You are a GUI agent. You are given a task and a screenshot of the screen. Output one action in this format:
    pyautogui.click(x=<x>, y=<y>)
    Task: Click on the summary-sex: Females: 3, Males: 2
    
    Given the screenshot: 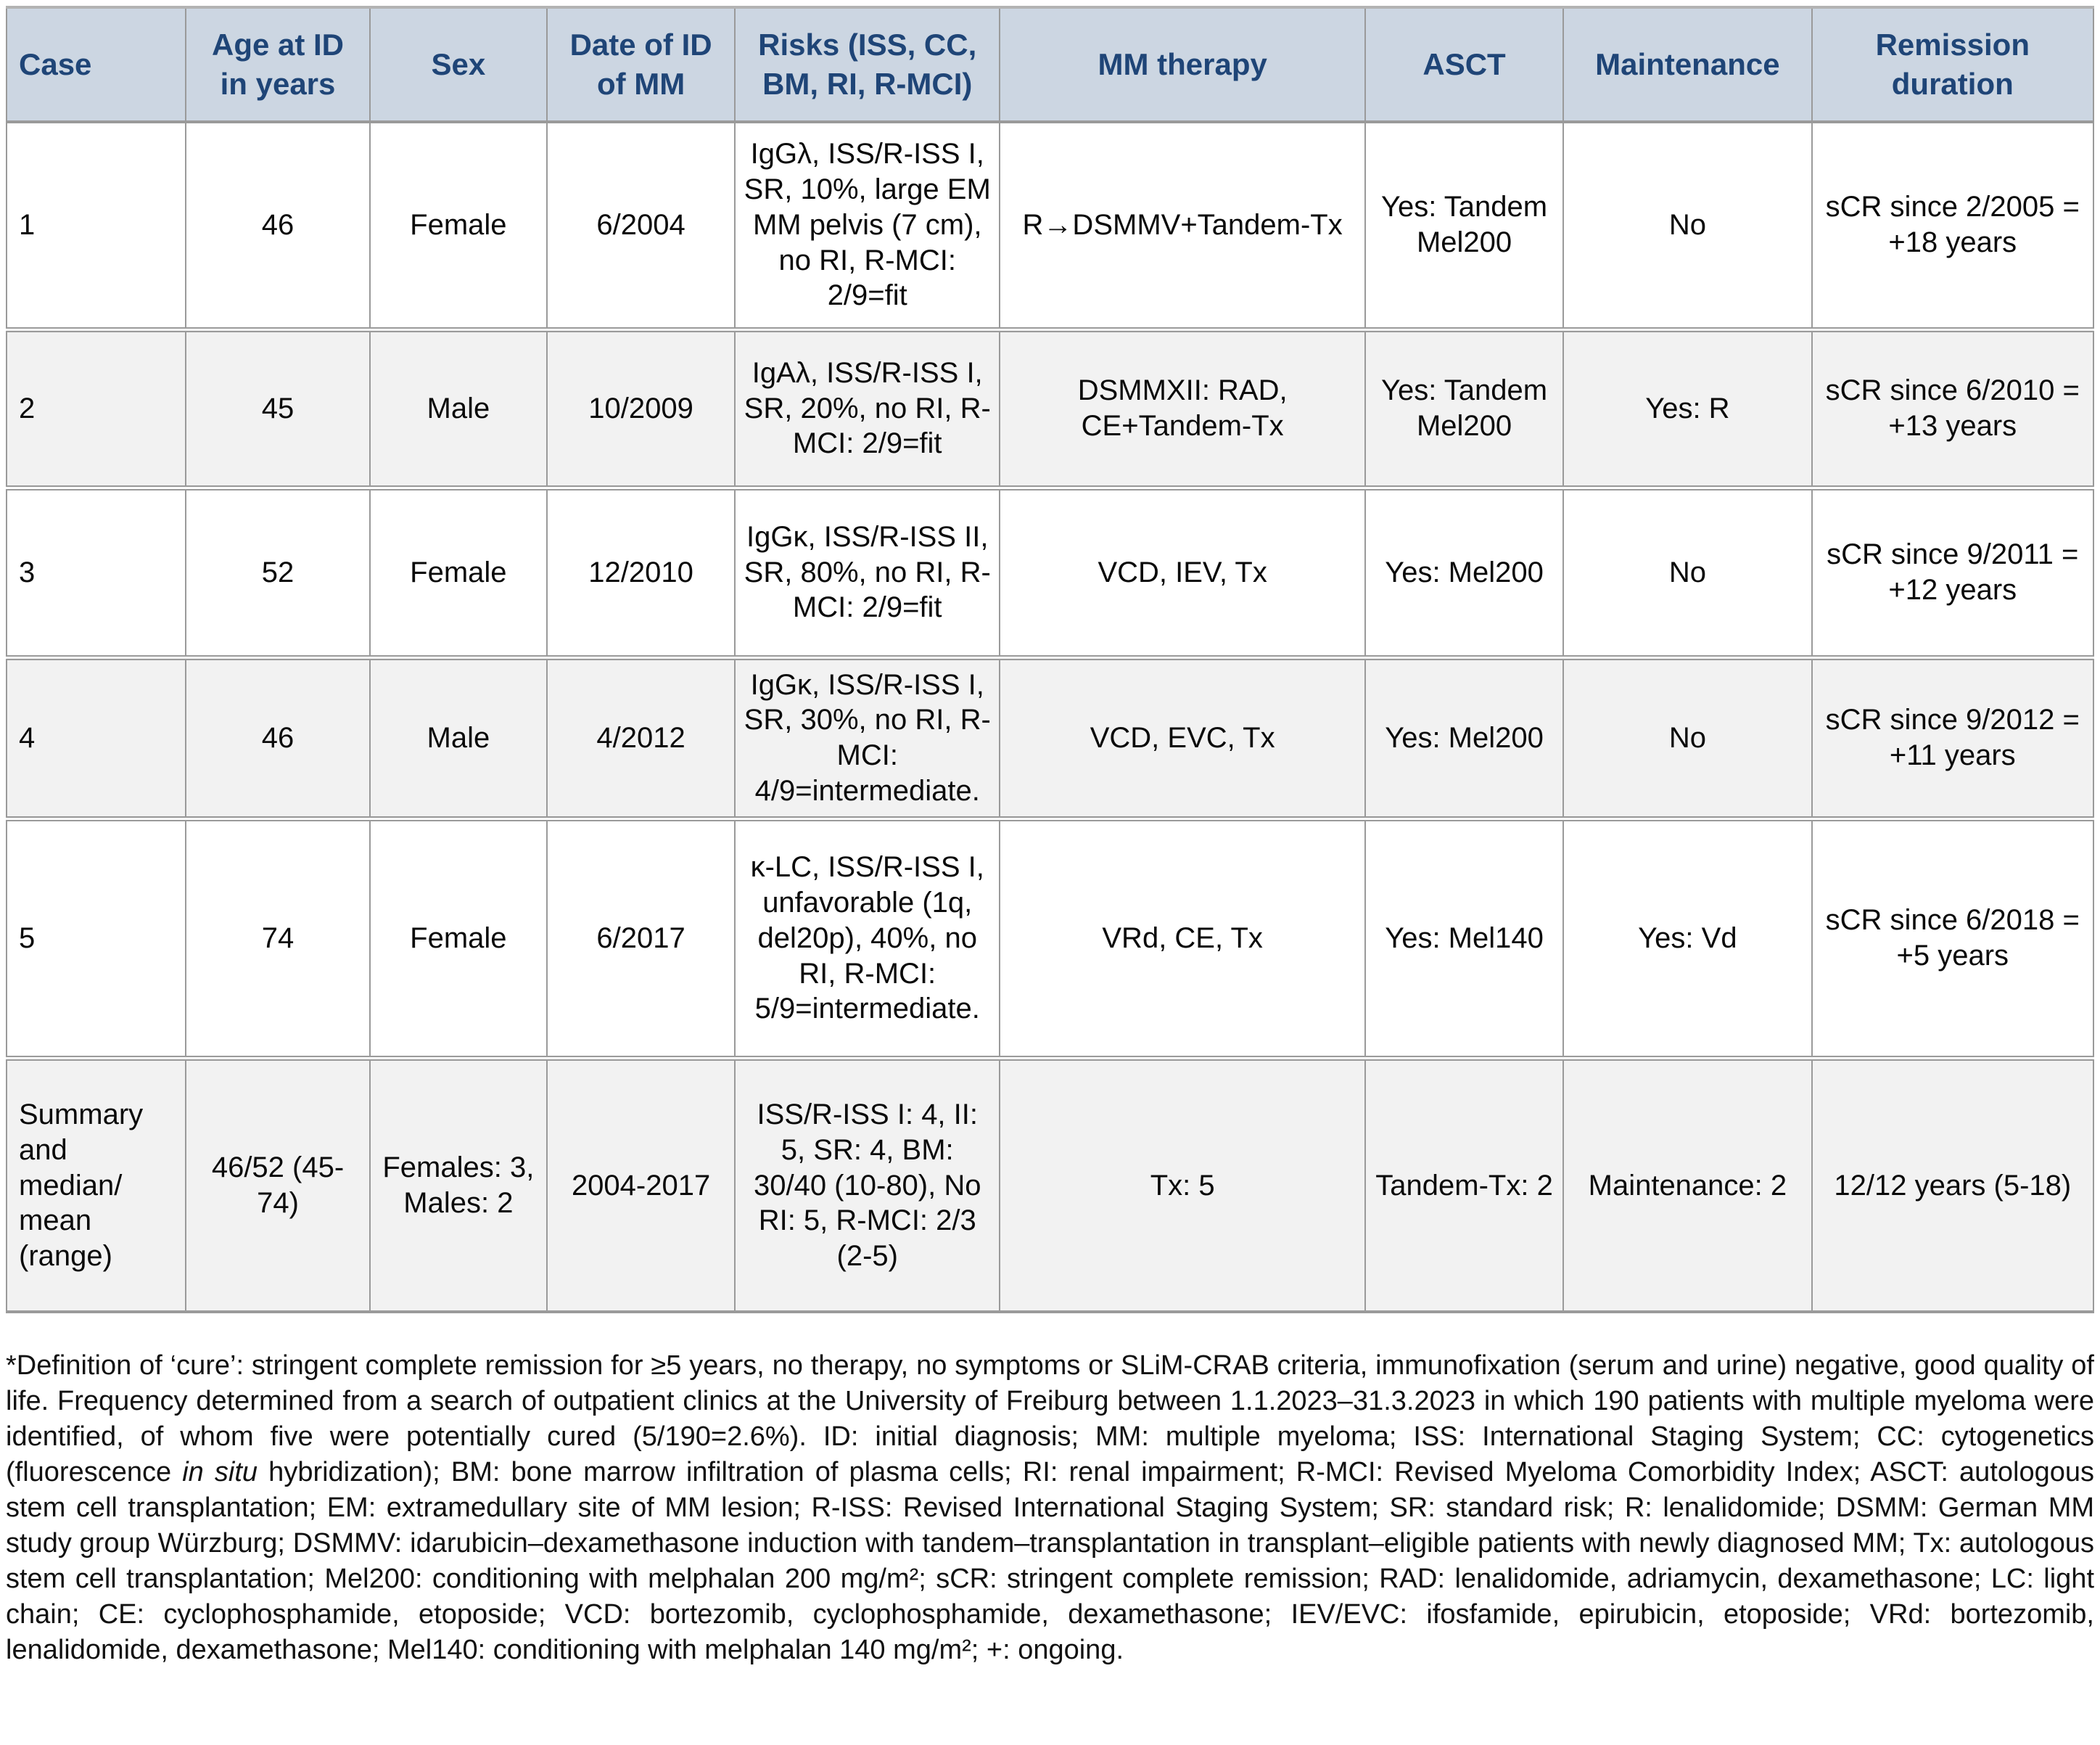 What is the action you would take?
    pyautogui.click(x=458, y=1184)
    